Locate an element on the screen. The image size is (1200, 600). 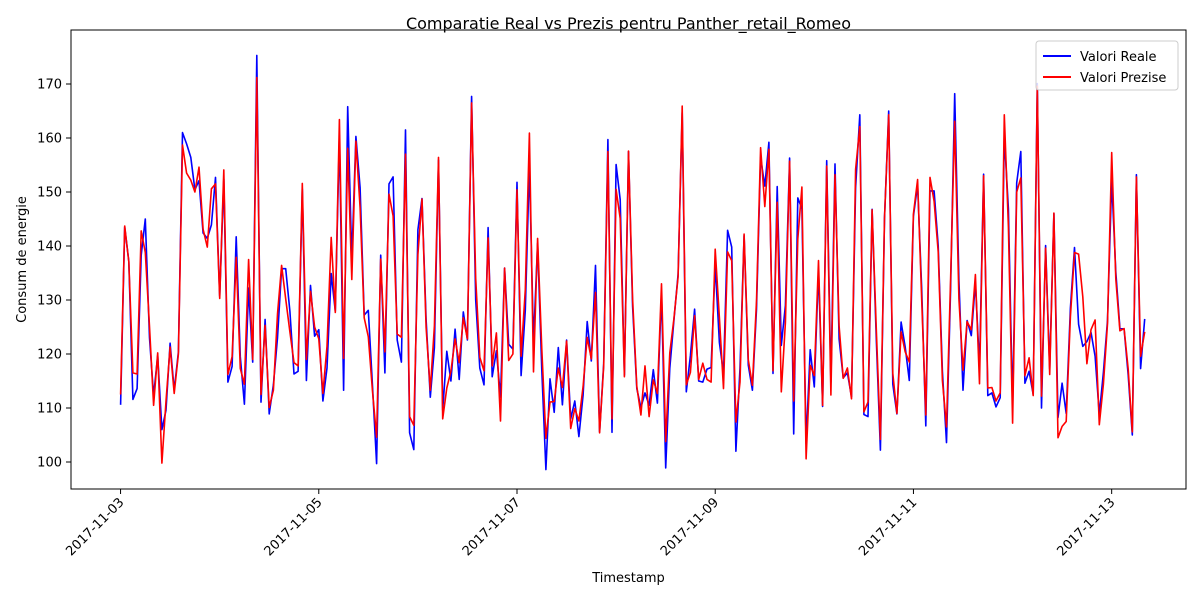
y-tick-label: 140 is located at coordinates (49, 247).